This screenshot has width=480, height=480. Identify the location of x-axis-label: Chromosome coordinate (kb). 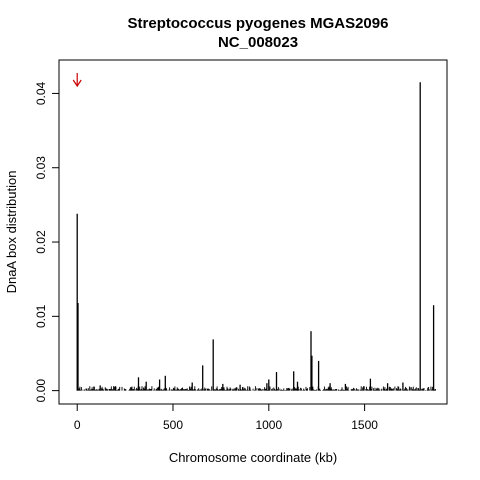
(253, 457).